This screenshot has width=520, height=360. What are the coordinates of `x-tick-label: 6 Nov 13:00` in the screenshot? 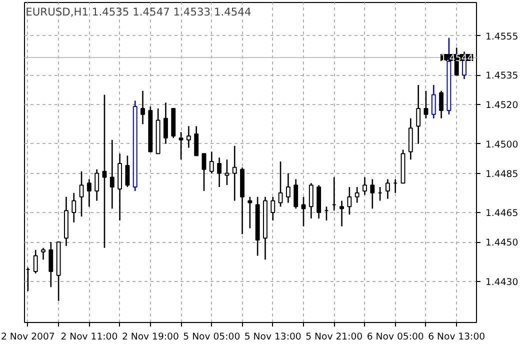 It's located at (457, 337).